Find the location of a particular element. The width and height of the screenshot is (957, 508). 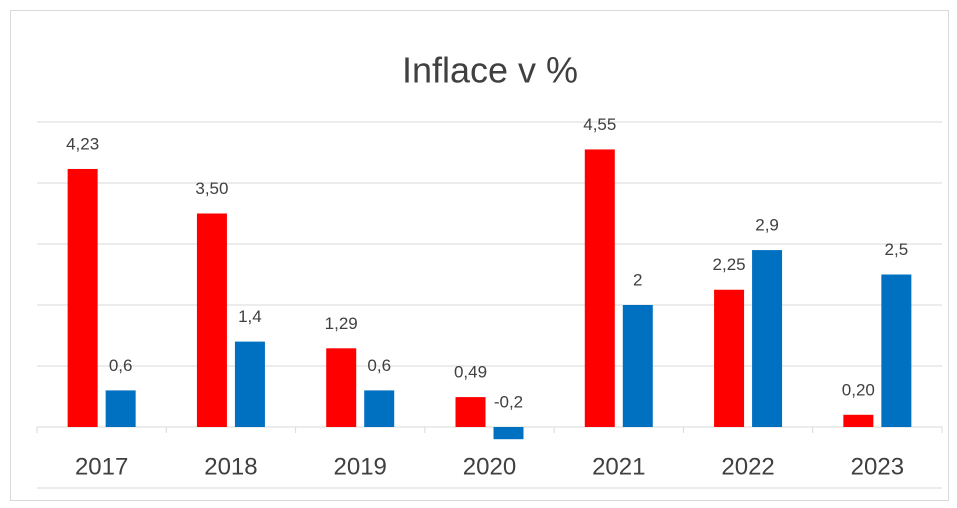

data-label: 2 is located at coordinates (637, 279).